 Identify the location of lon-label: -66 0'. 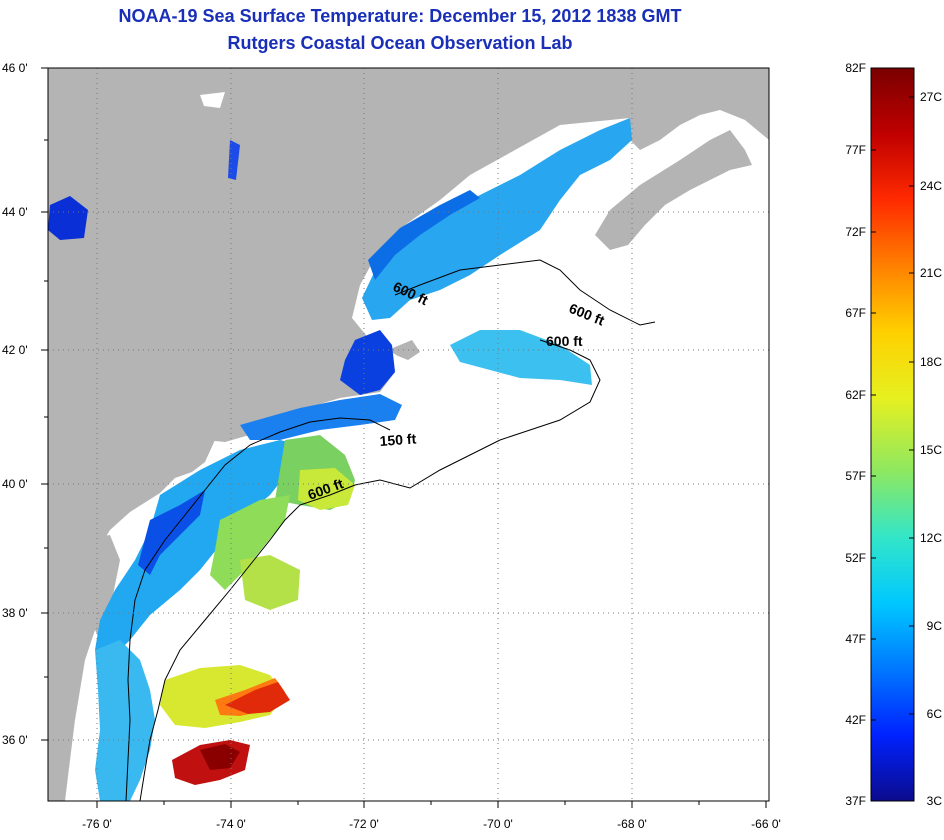
(766, 824).